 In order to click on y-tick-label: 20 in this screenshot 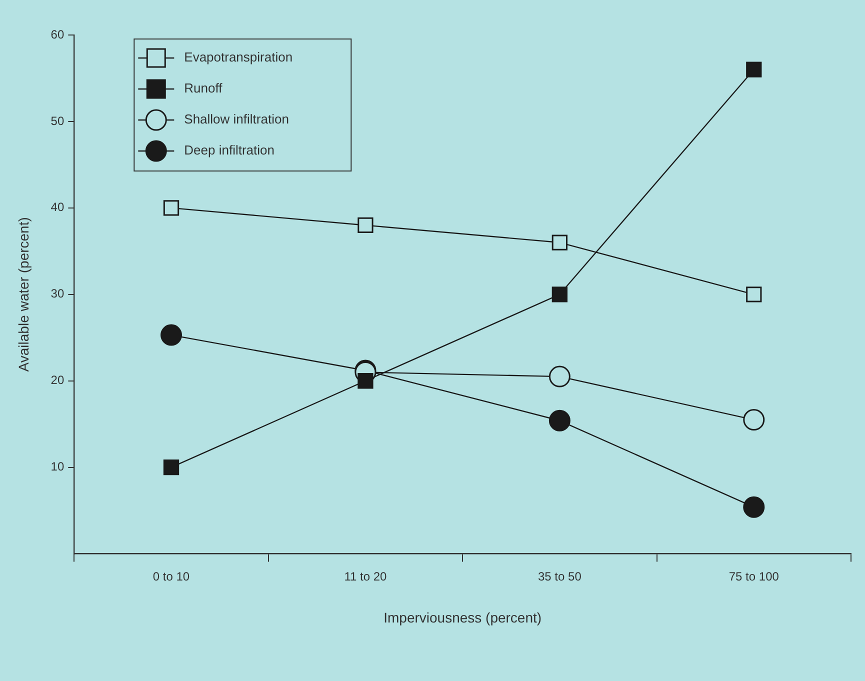, I will do `click(57, 380)`.